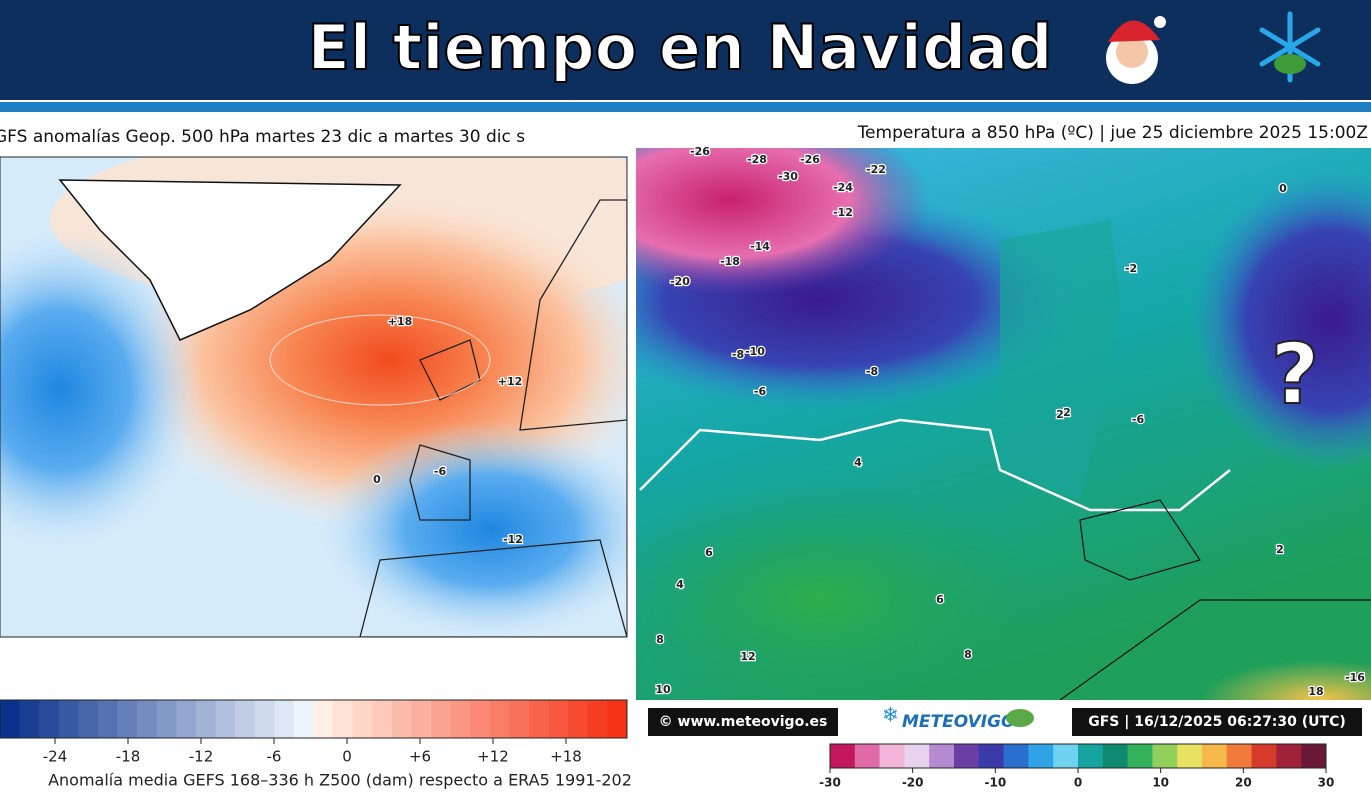 The height and width of the screenshot is (800, 1371). I want to click on colorbar-frame, so click(314, 719).